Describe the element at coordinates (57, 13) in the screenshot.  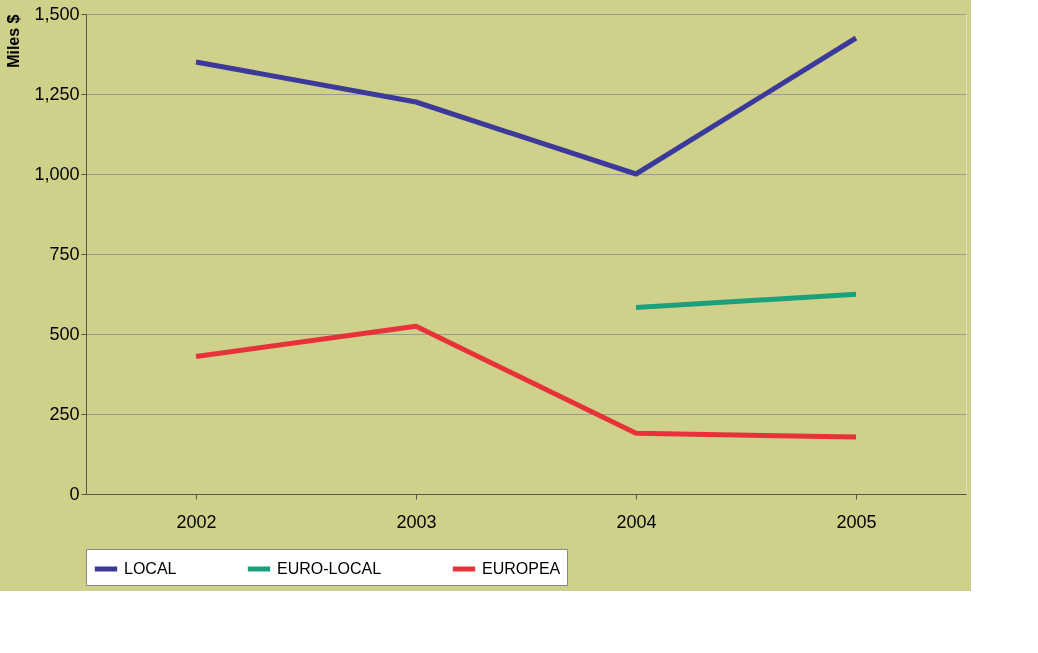
I see `y-tick-label: 1,500` at that location.